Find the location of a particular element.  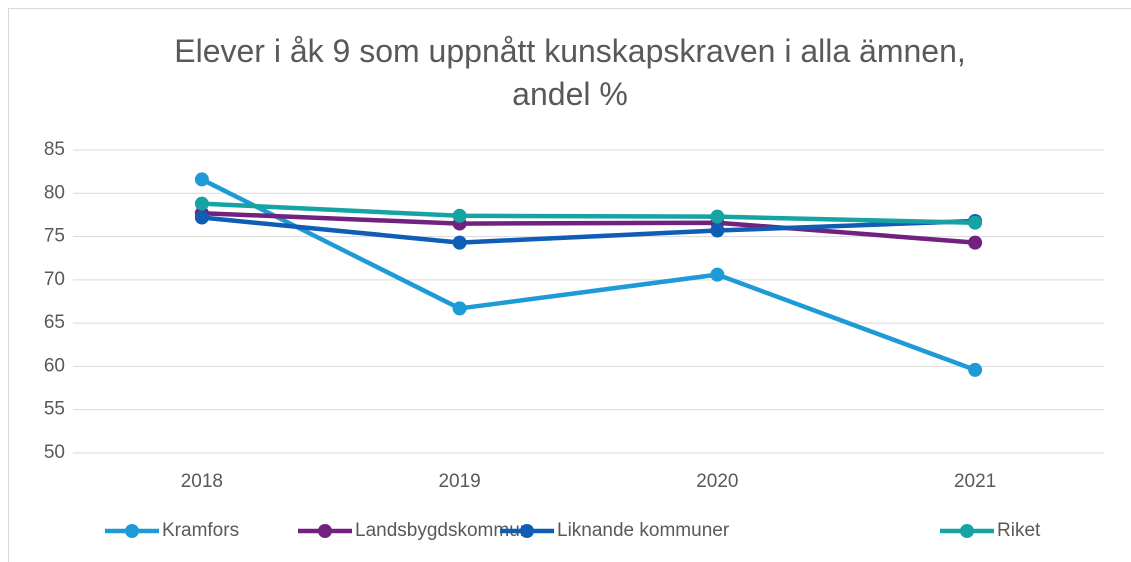

x-tick-label: 2019 is located at coordinates (459, 481).